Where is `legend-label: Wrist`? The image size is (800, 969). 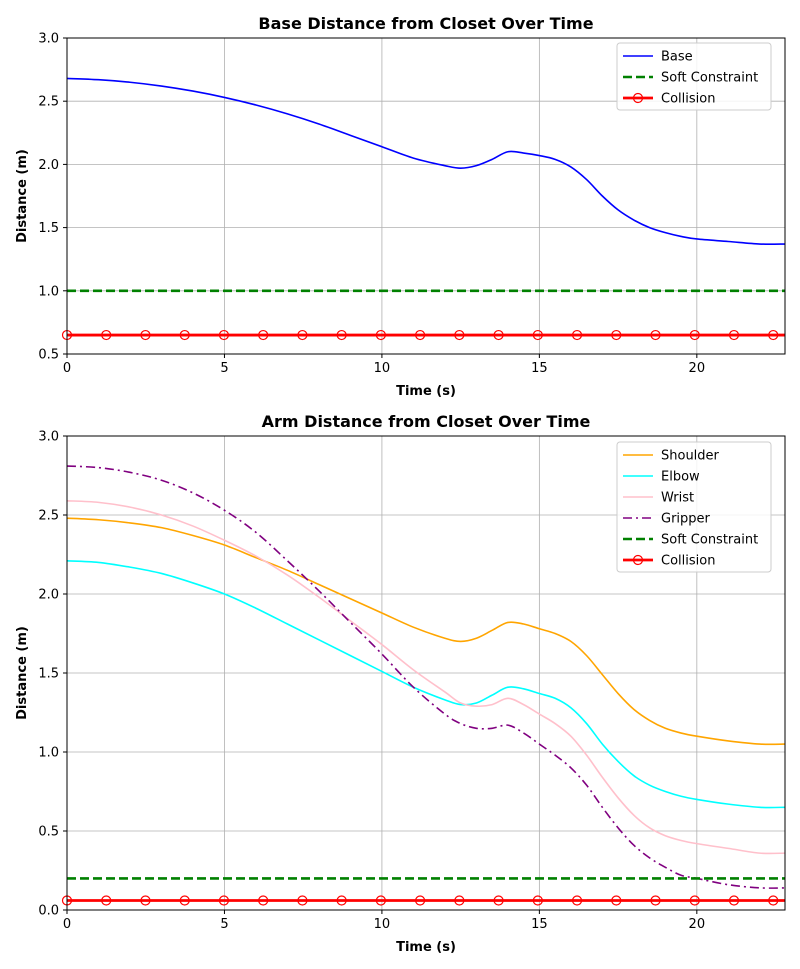
legend-label: Wrist is located at coordinates (677, 498).